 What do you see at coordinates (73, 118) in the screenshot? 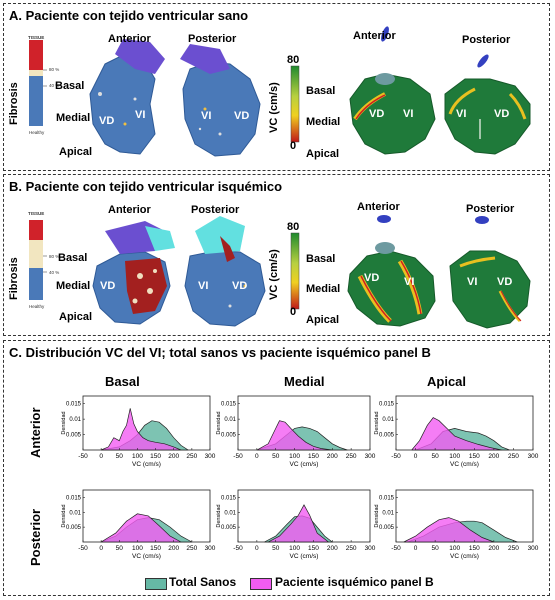
I see `medial-label-a: Medial` at bounding box center [73, 118].